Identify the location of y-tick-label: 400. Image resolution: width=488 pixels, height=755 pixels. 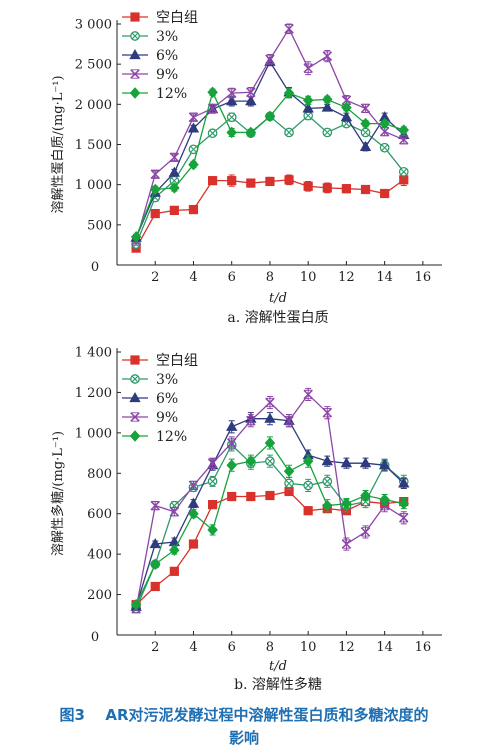
(99, 555).